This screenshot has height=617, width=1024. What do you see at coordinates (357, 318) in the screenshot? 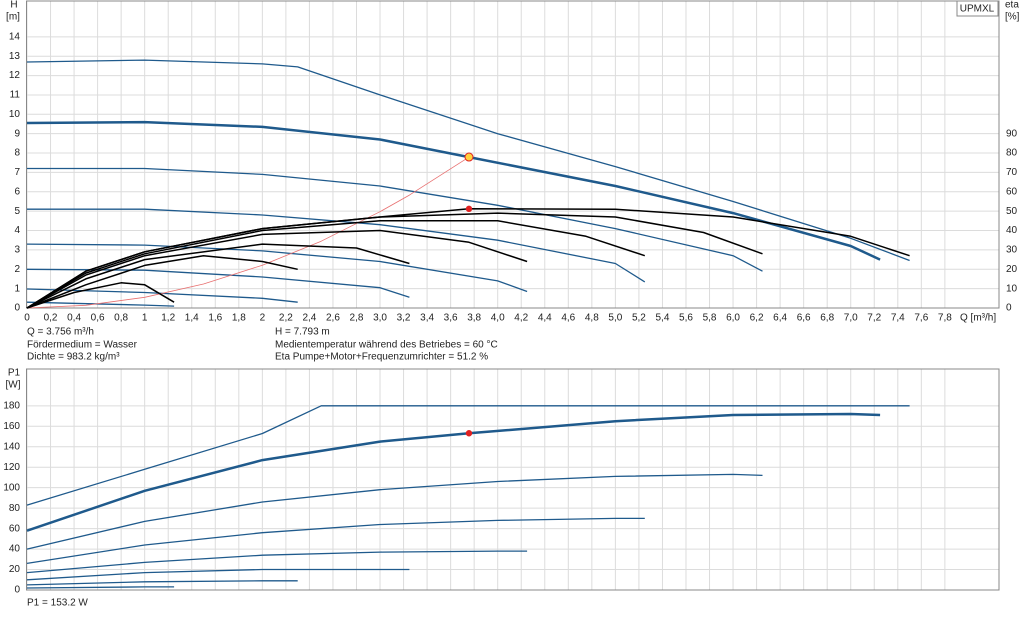
I see `x-tick-label: 2,8` at bounding box center [357, 318].